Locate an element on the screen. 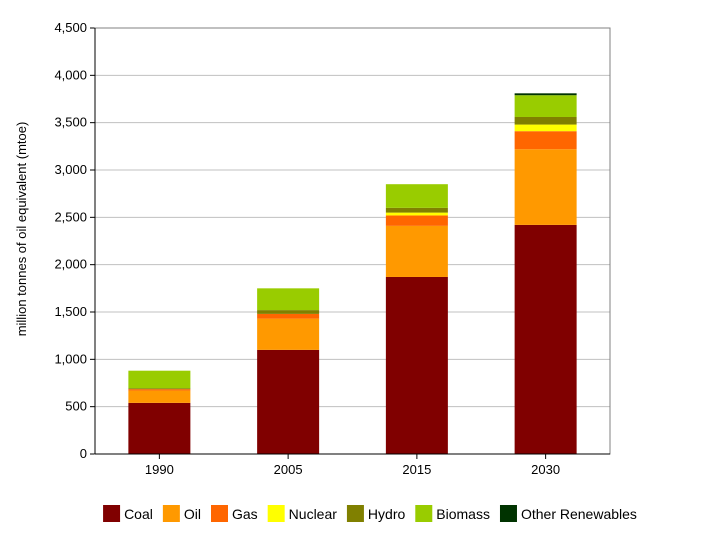  legend-item-other-renewables: Other Renewables is located at coordinates (568, 513).